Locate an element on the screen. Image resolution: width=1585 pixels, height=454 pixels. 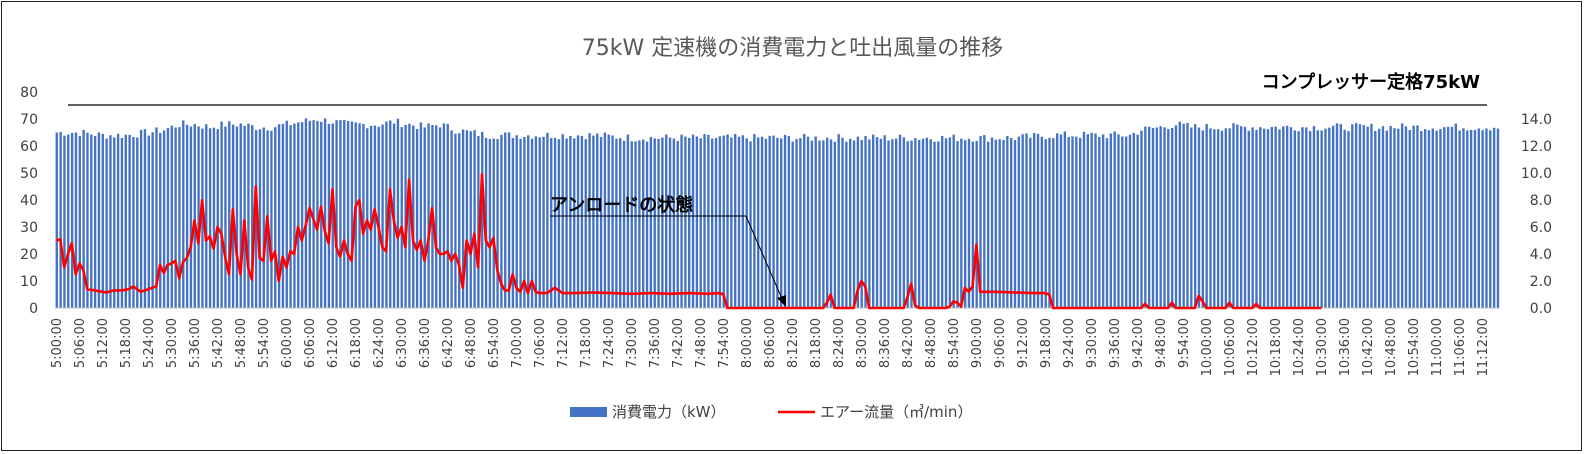
x-tick-label: 5:54:00 is located at coordinates (264, 343).